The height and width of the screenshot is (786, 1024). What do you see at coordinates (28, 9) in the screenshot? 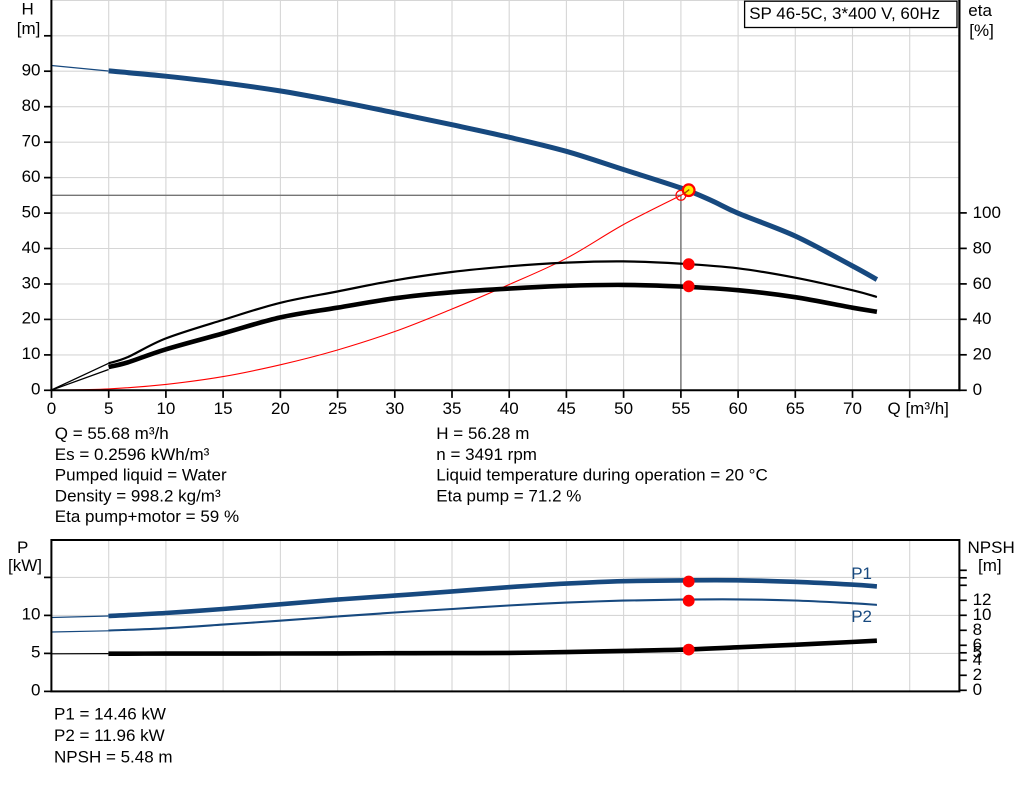
I see `svg-text: H` at bounding box center [28, 9].